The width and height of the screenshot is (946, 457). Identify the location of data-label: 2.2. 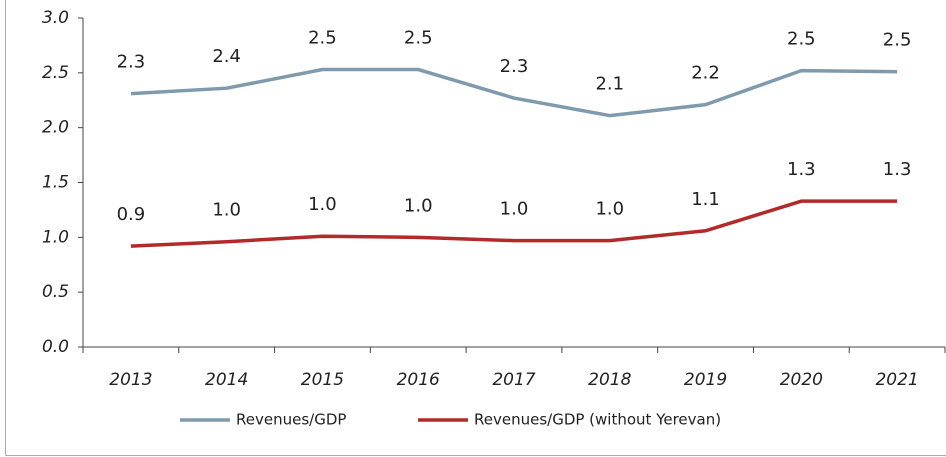
(705, 73).